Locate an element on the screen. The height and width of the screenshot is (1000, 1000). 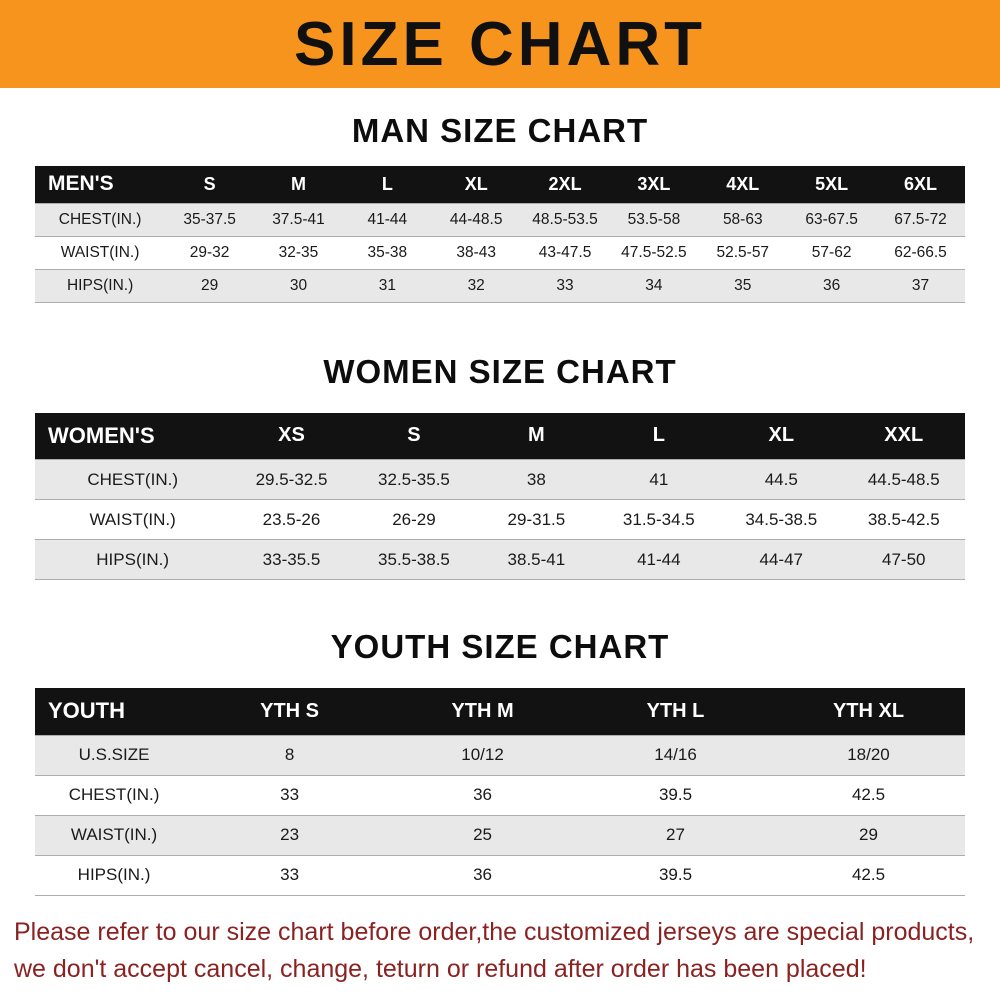
measurement-value: 27 is located at coordinates (675, 835).